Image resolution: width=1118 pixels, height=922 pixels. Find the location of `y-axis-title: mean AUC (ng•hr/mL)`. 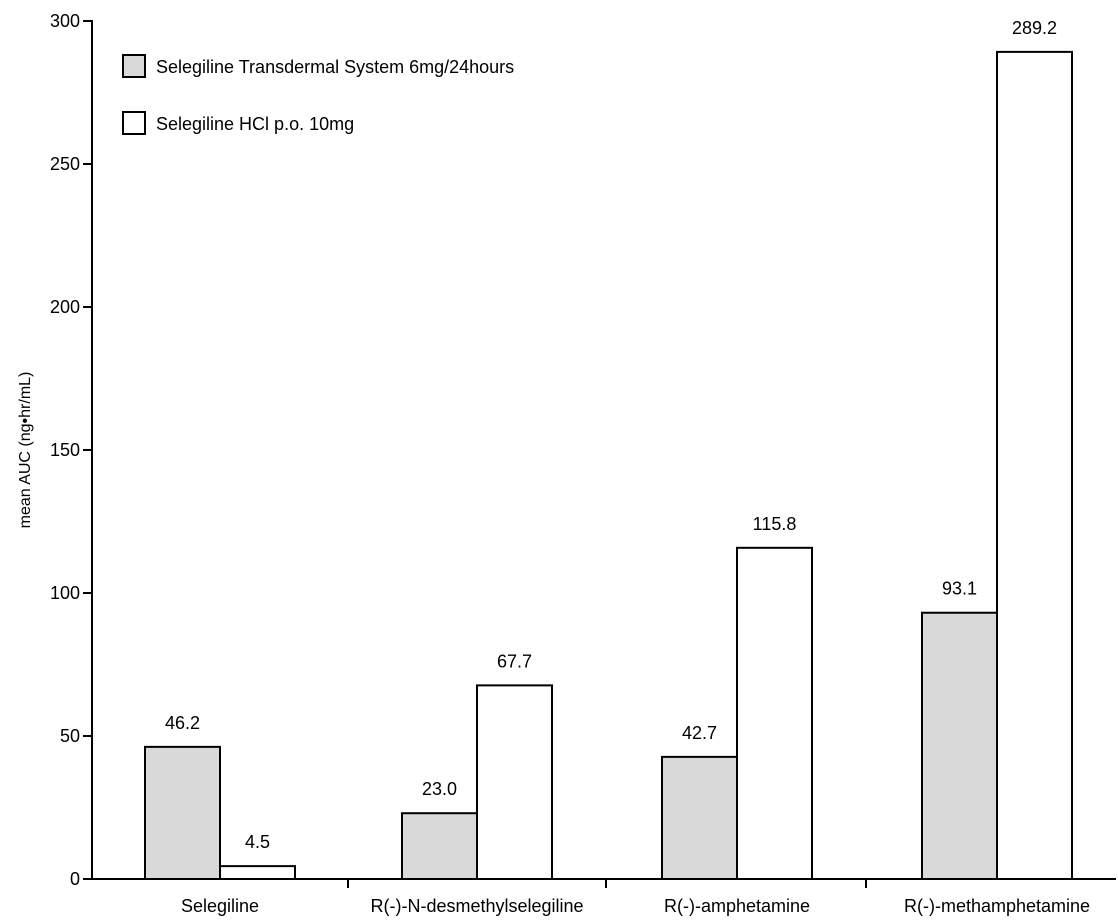

y-axis-title: mean AUC (ng•hr/mL) is located at coordinates (25, 450).